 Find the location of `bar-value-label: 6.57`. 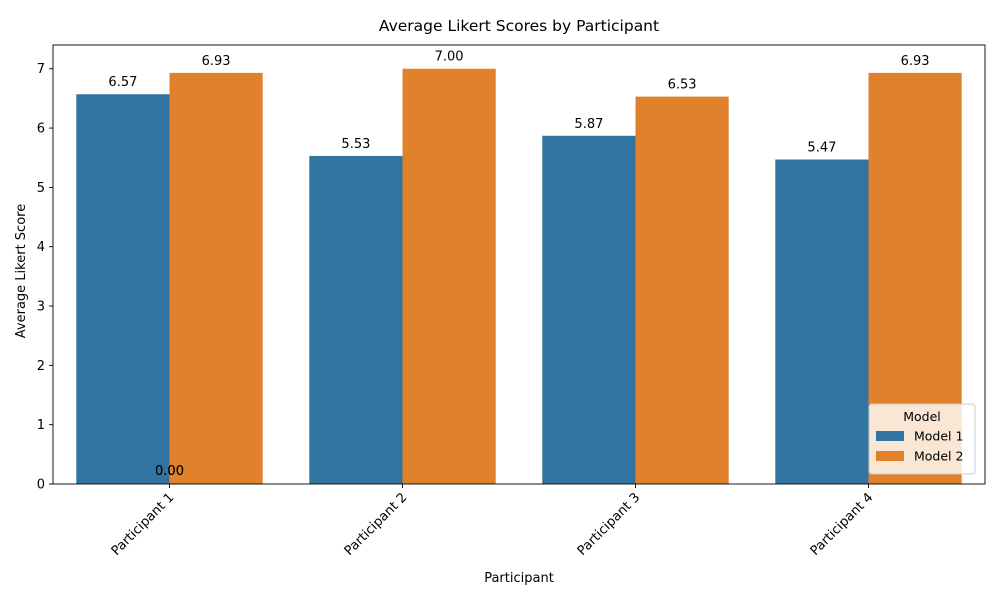

bar-value-label: 6.57 is located at coordinates (122, 82).